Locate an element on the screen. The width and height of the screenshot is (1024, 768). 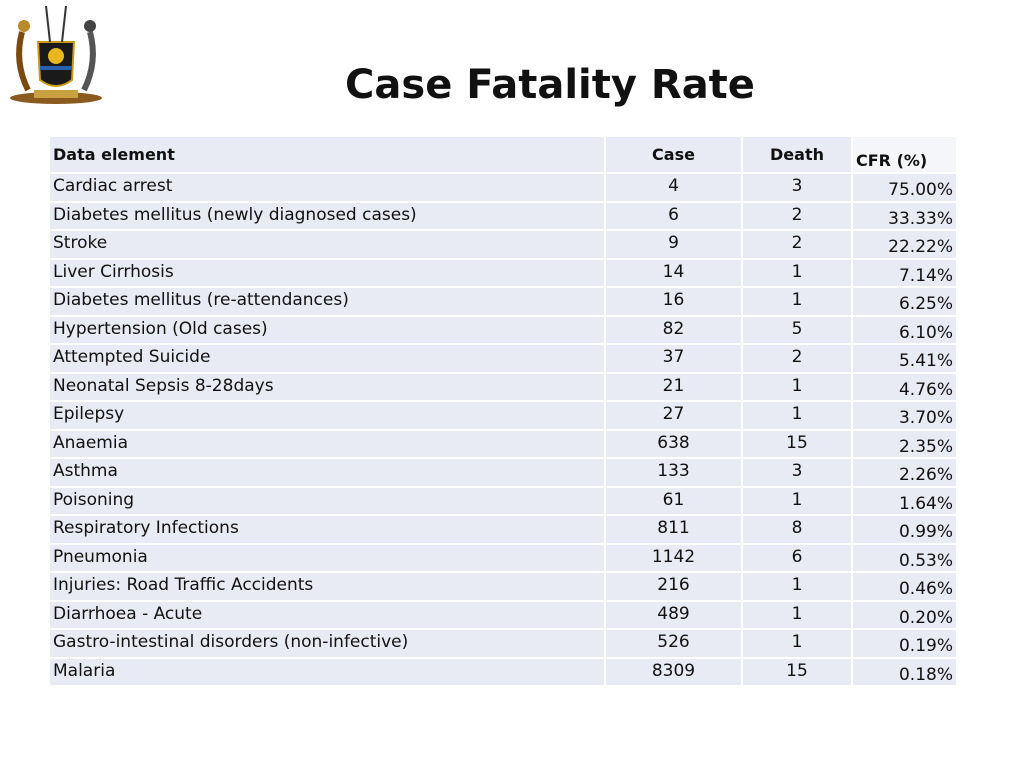
cell: Poisoning is located at coordinates (327, 500).